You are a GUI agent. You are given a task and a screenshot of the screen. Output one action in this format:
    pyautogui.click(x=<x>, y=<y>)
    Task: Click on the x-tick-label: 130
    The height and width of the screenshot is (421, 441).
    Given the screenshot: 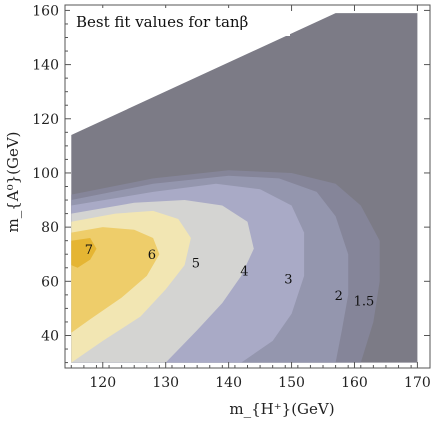 What is the action you would take?
    pyautogui.click(x=165, y=383)
    